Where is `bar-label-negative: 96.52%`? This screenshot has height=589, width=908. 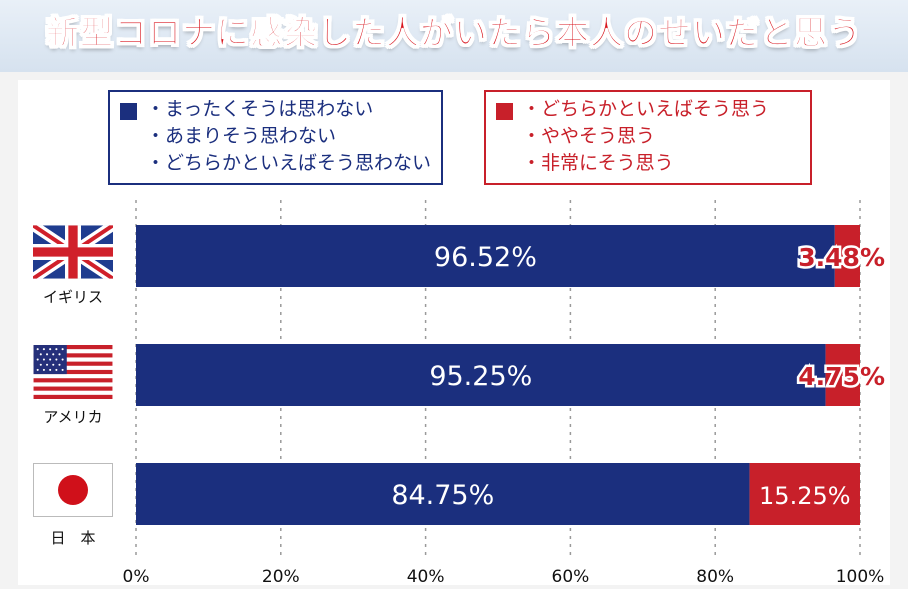
bar-label-negative: 96.52% is located at coordinates (485, 257).